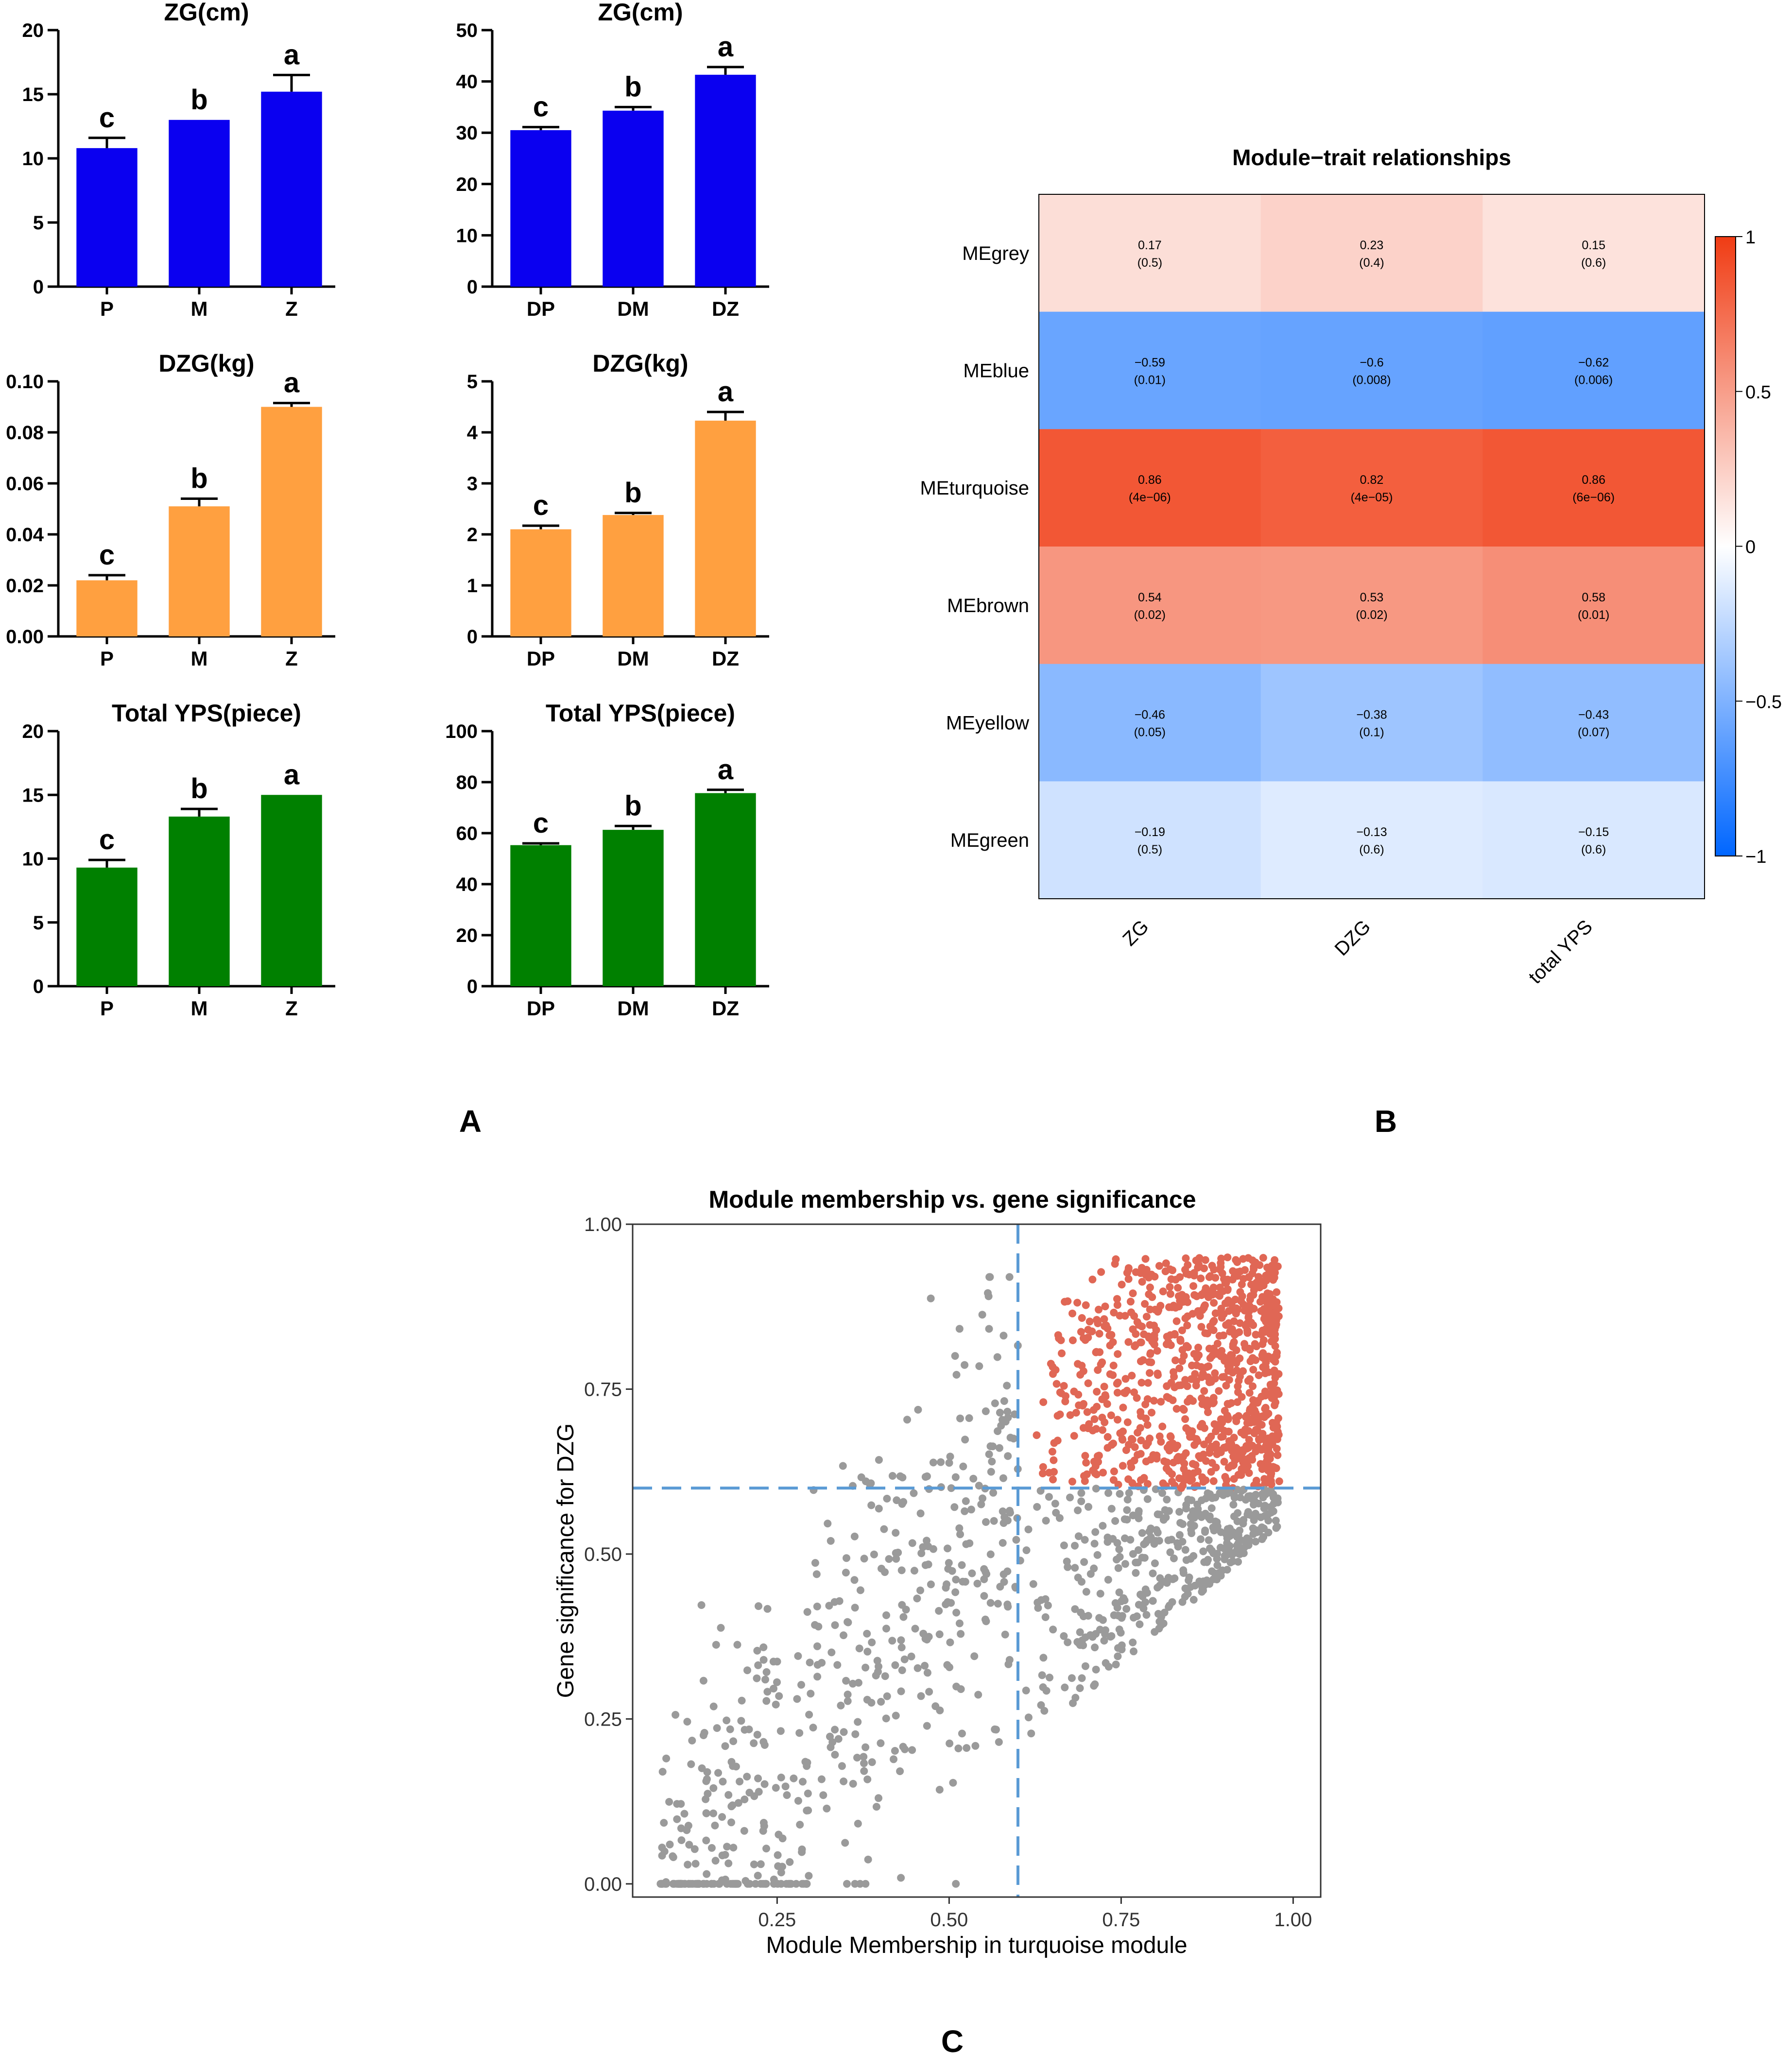 This screenshot has height=2053, width=1792. I want to click on x-tick-label: M, so click(199, 658).